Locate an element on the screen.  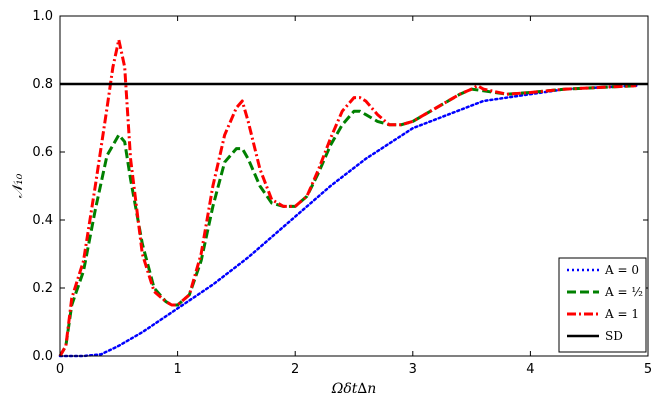
x-tick-label: 4 is located at coordinates (530, 369).